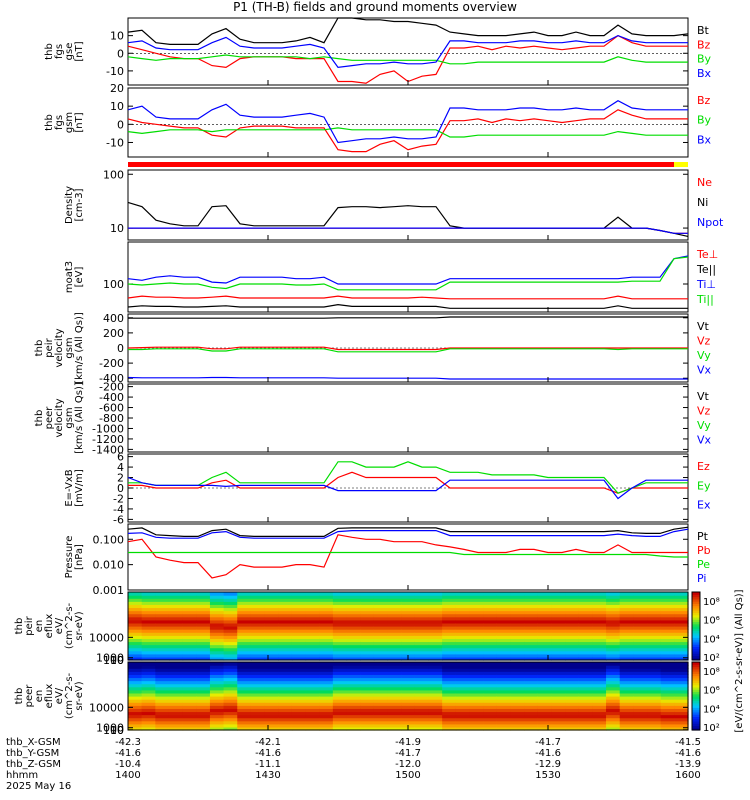 This screenshot has height=800, width=750. I want to click on y-axis-label: sr-eV), so click(79, 695).